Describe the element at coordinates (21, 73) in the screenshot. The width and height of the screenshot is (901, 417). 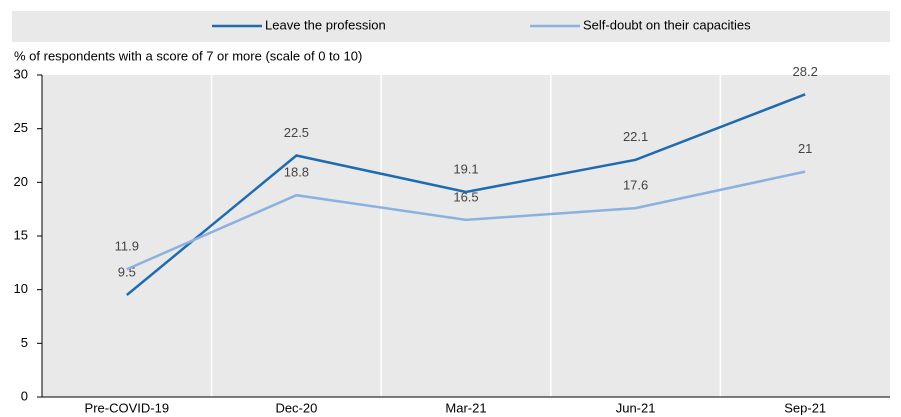
I see `y-tick-label: 30` at that location.